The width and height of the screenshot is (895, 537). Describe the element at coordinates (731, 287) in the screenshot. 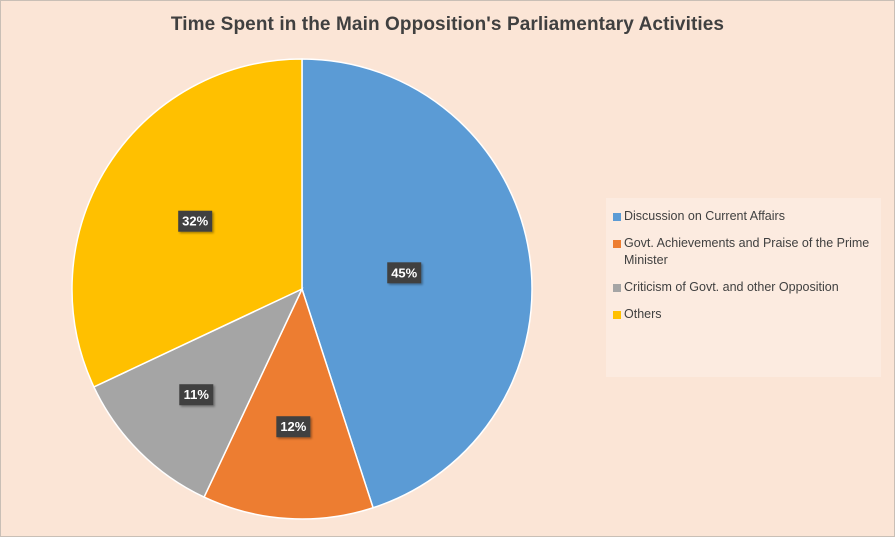

I see `legend-label: Criticism of Govt. and other Opposition` at that location.